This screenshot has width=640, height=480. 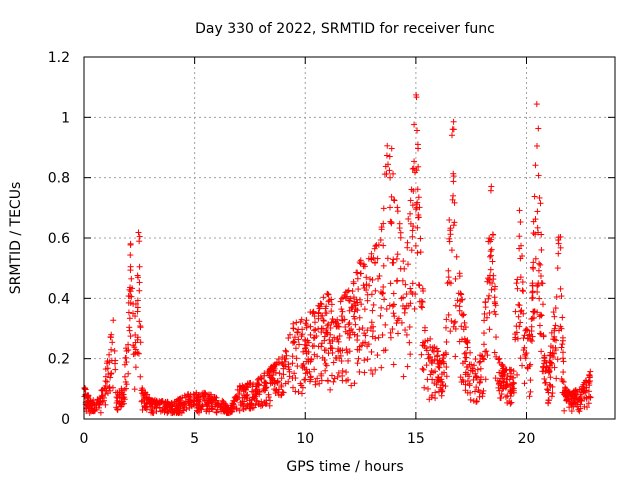 I want to click on x-tick-label: 20, so click(x=527, y=439).